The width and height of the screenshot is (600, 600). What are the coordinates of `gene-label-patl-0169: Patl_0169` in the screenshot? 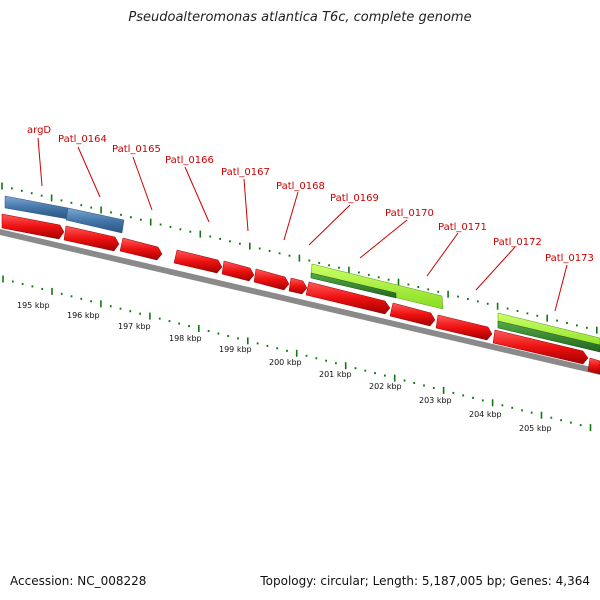 It's located at (354, 198).